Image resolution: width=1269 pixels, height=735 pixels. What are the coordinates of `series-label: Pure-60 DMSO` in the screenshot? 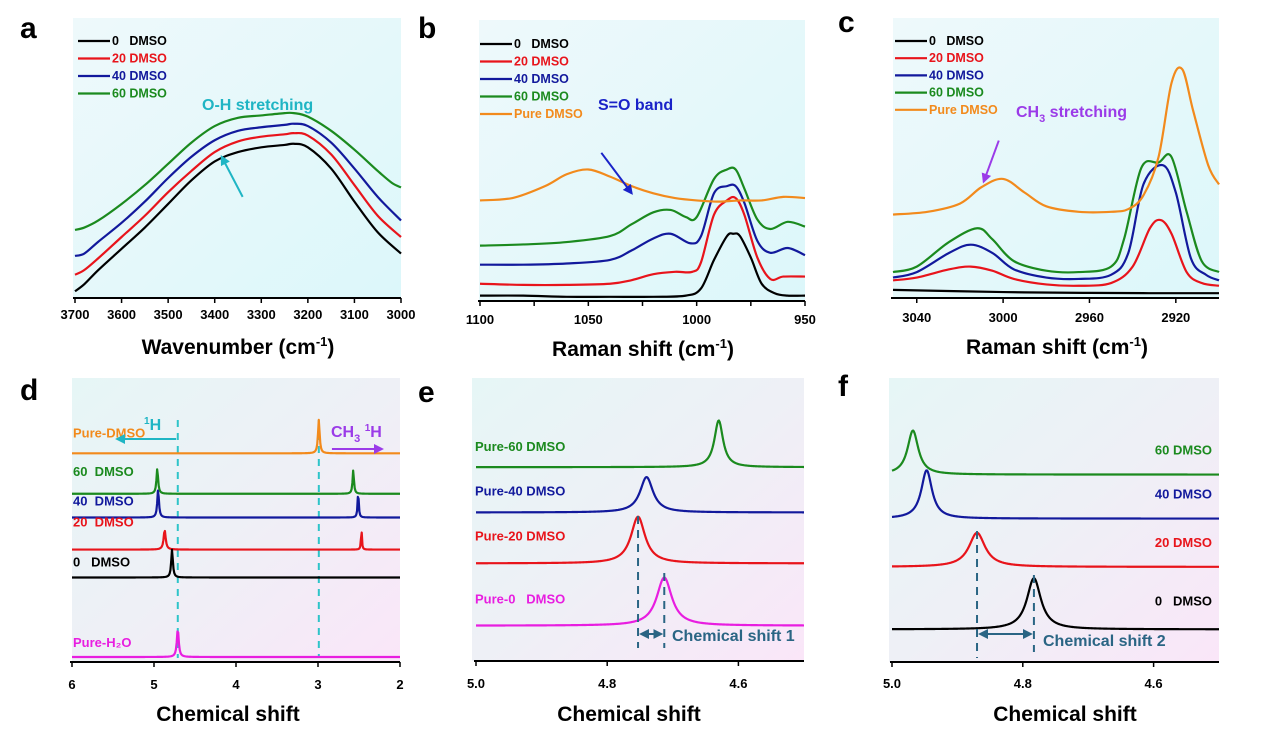 It's located at (520, 446).